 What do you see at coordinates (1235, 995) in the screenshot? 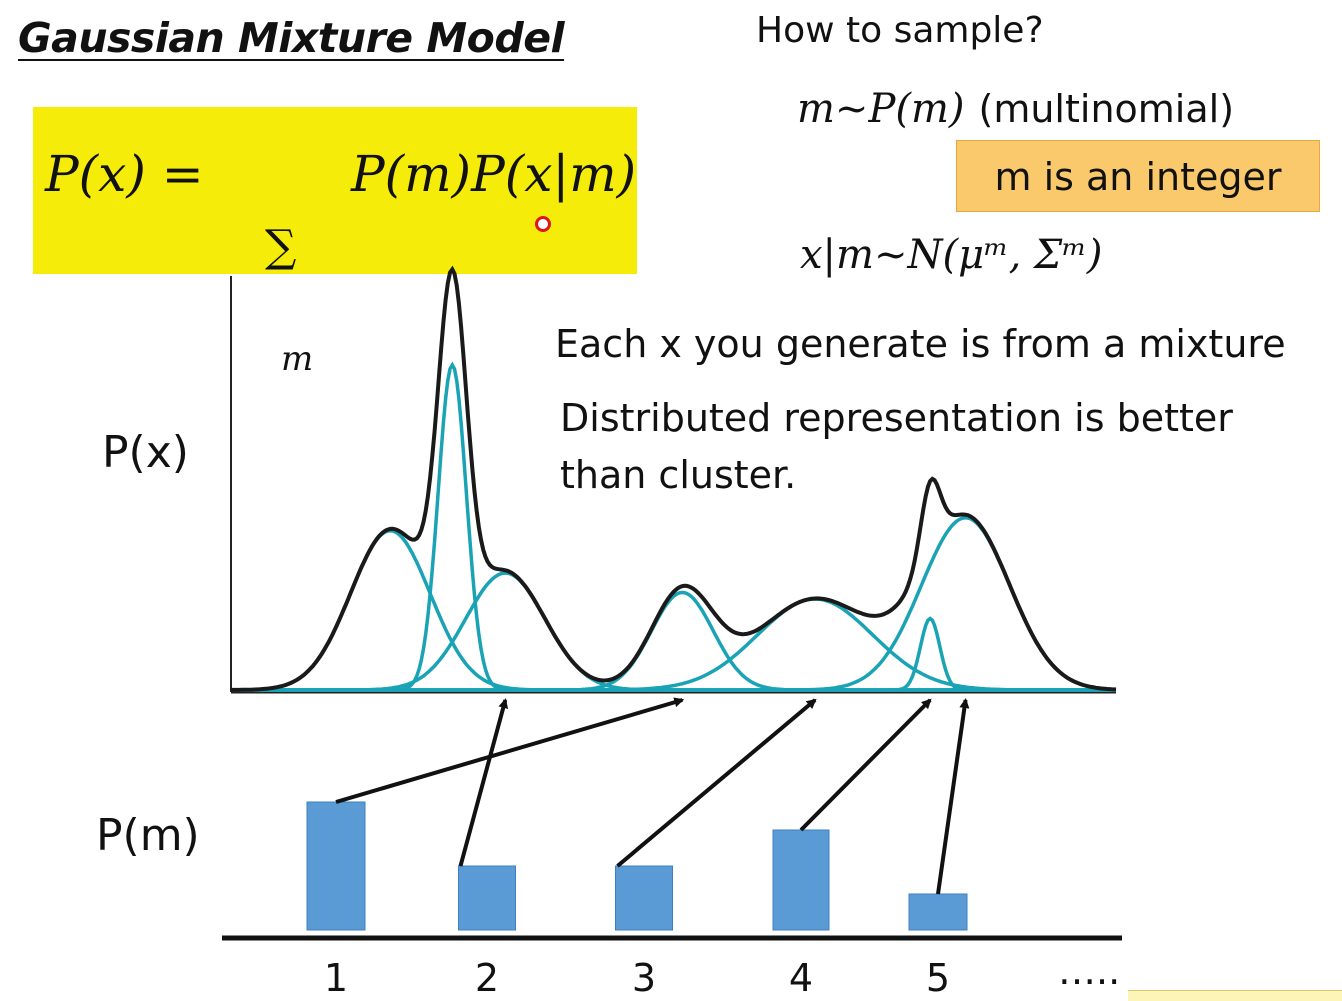
I see `corner-note-box` at bounding box center [1235, 995].